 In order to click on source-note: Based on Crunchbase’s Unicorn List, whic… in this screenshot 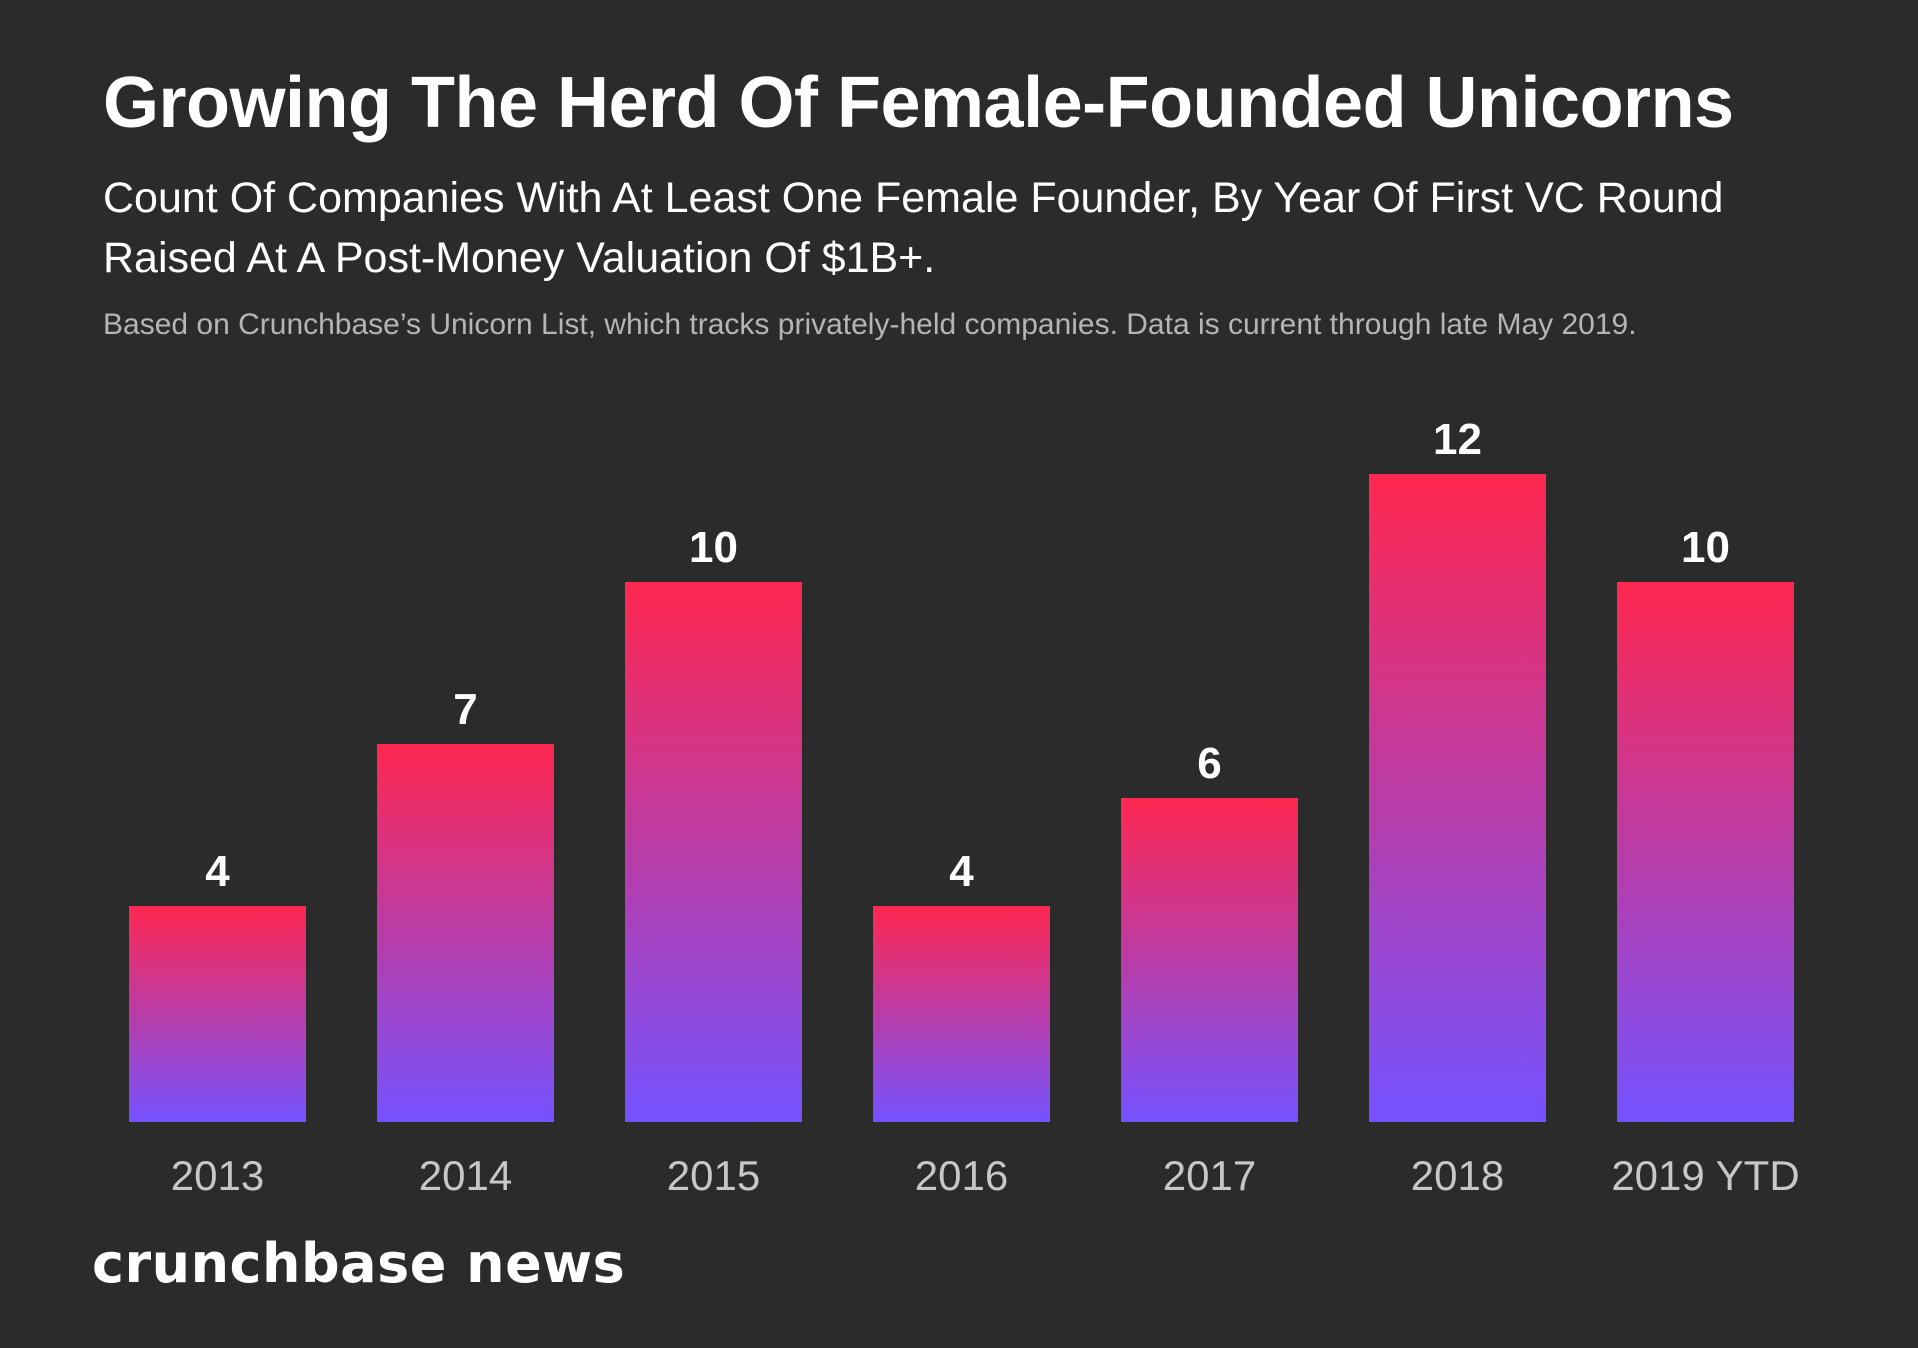, I will do `click(870, 324)`.